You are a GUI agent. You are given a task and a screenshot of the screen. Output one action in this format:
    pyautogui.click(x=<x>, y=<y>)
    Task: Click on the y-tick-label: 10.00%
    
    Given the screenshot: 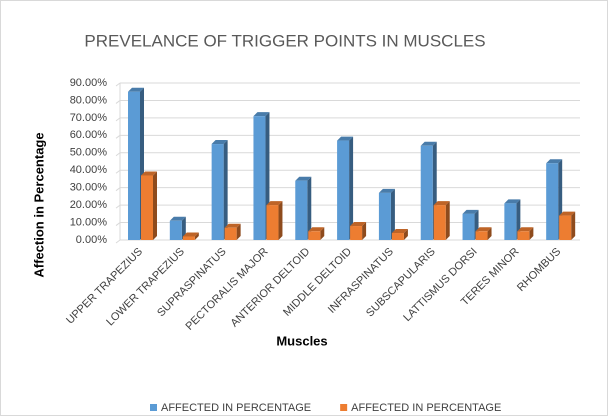 What is the action you would take?
    pyautogui.click(x=89, y=222)
    